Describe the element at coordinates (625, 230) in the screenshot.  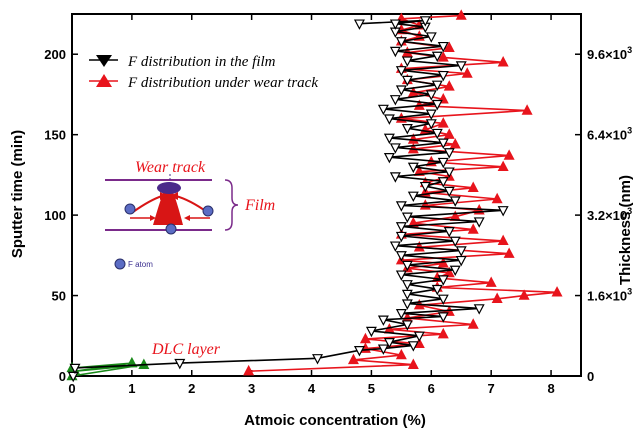
I see `y-axis-title-right: Thickness (nm)` at that location.